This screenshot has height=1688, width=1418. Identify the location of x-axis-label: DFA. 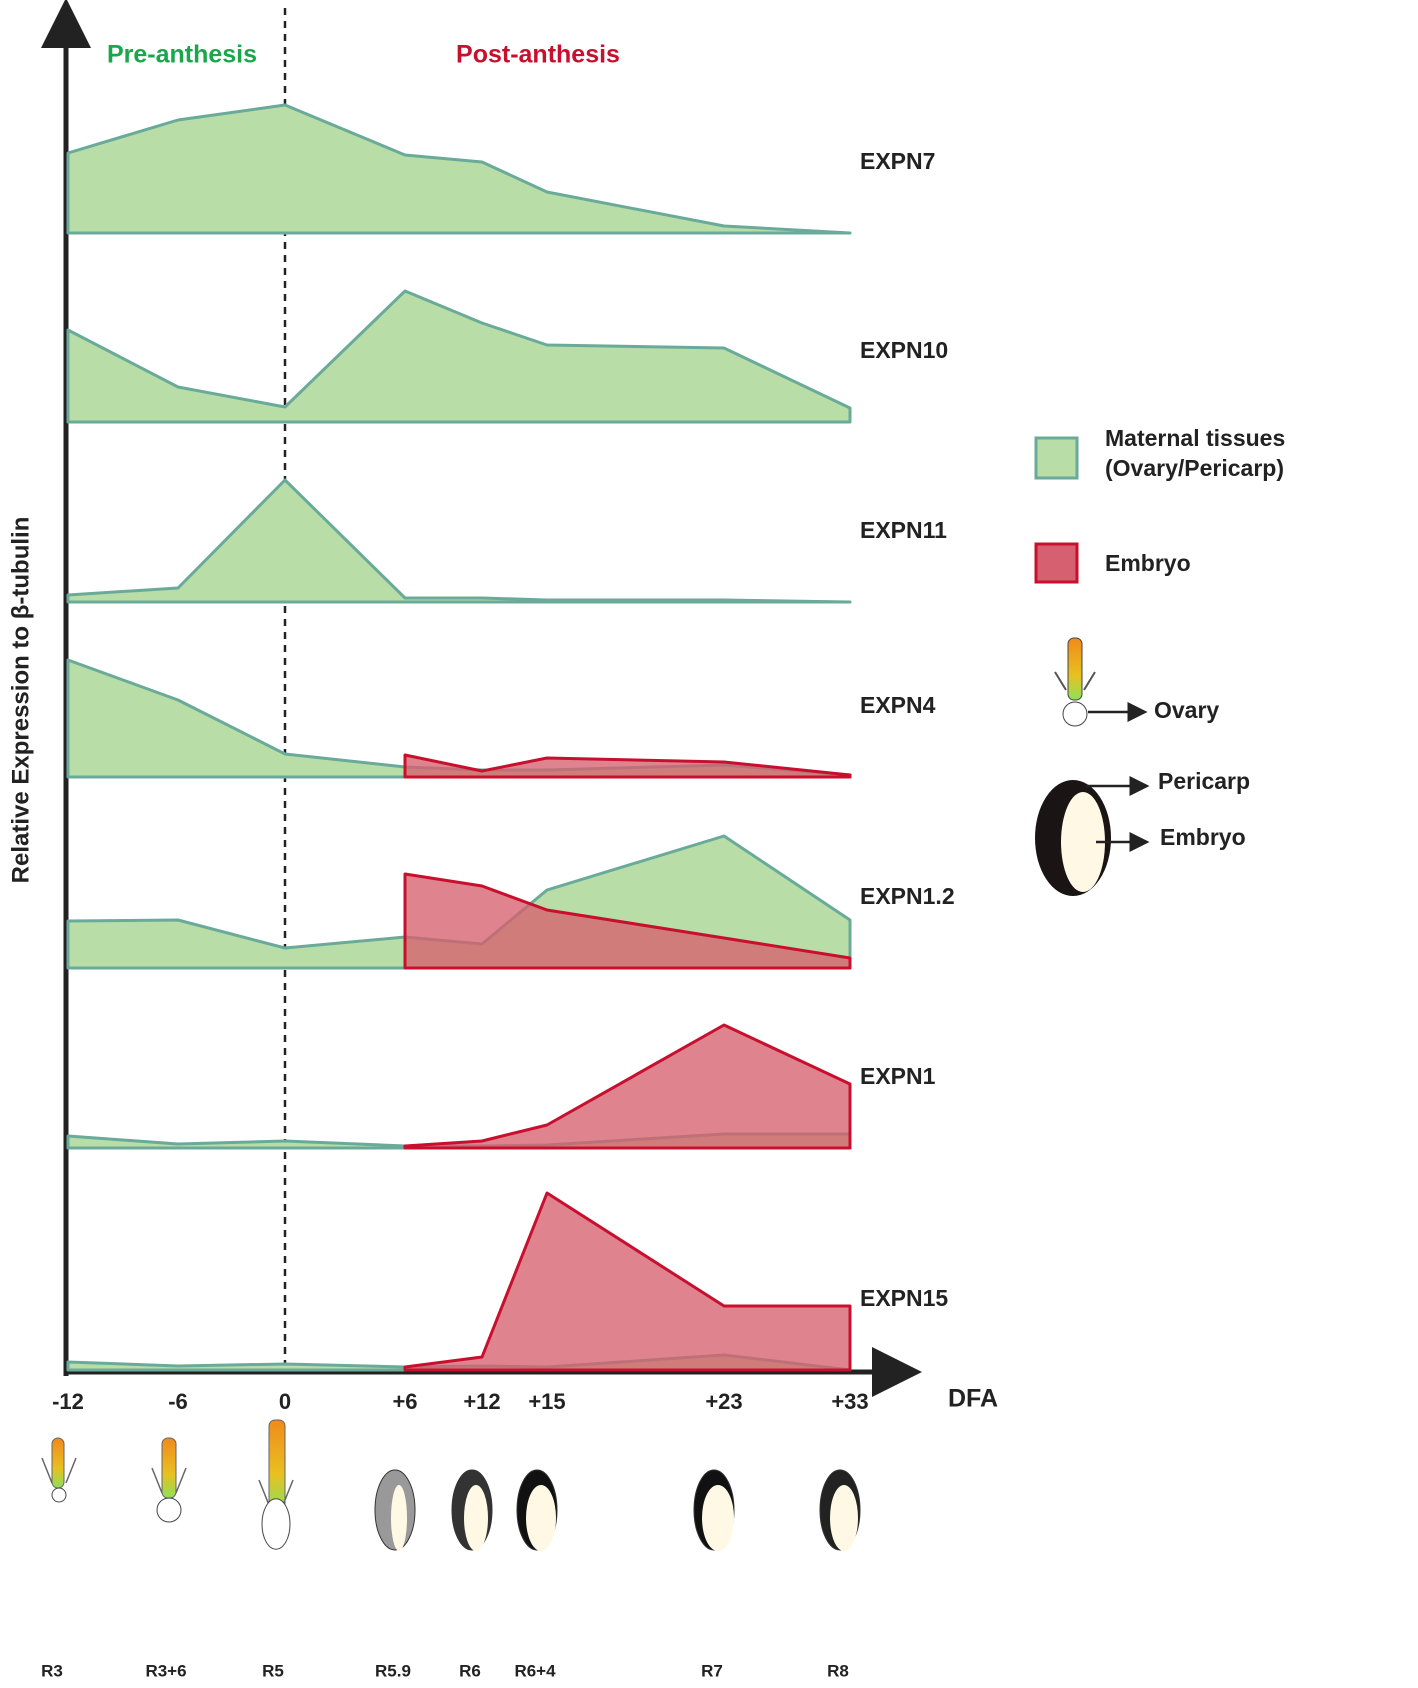
(973, 1399).